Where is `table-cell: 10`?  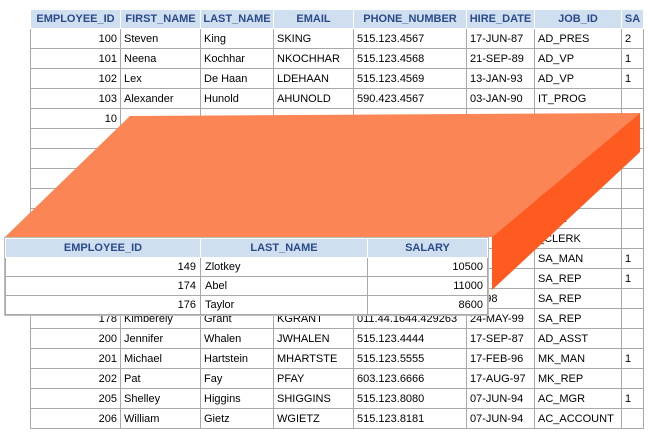 table-cell: 10 is located at coordinates (75, 118).